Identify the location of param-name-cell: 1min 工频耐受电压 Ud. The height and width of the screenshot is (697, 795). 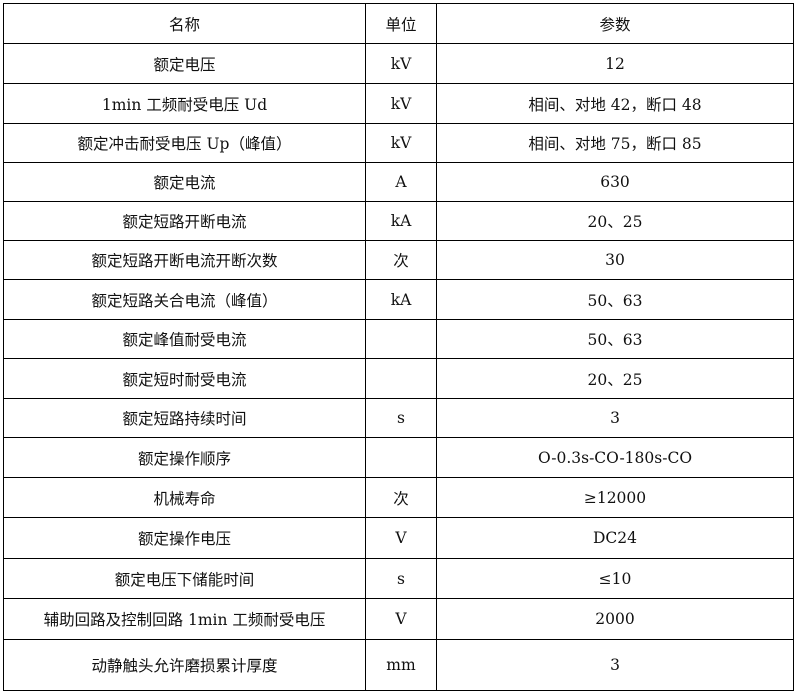
(184, 103).